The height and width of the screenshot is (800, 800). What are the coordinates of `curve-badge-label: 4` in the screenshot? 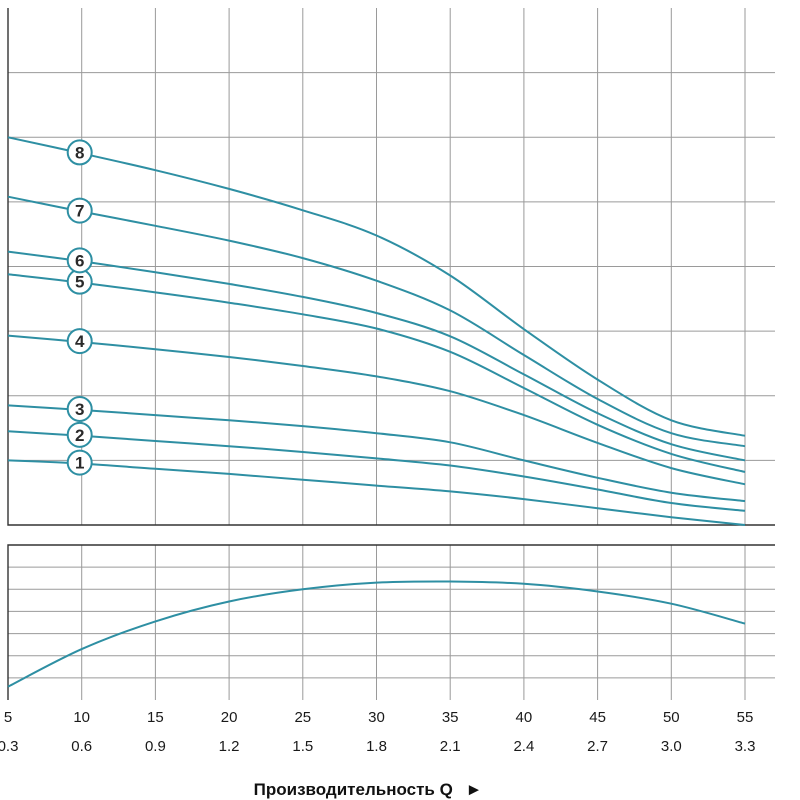 It's located at (80, 341).